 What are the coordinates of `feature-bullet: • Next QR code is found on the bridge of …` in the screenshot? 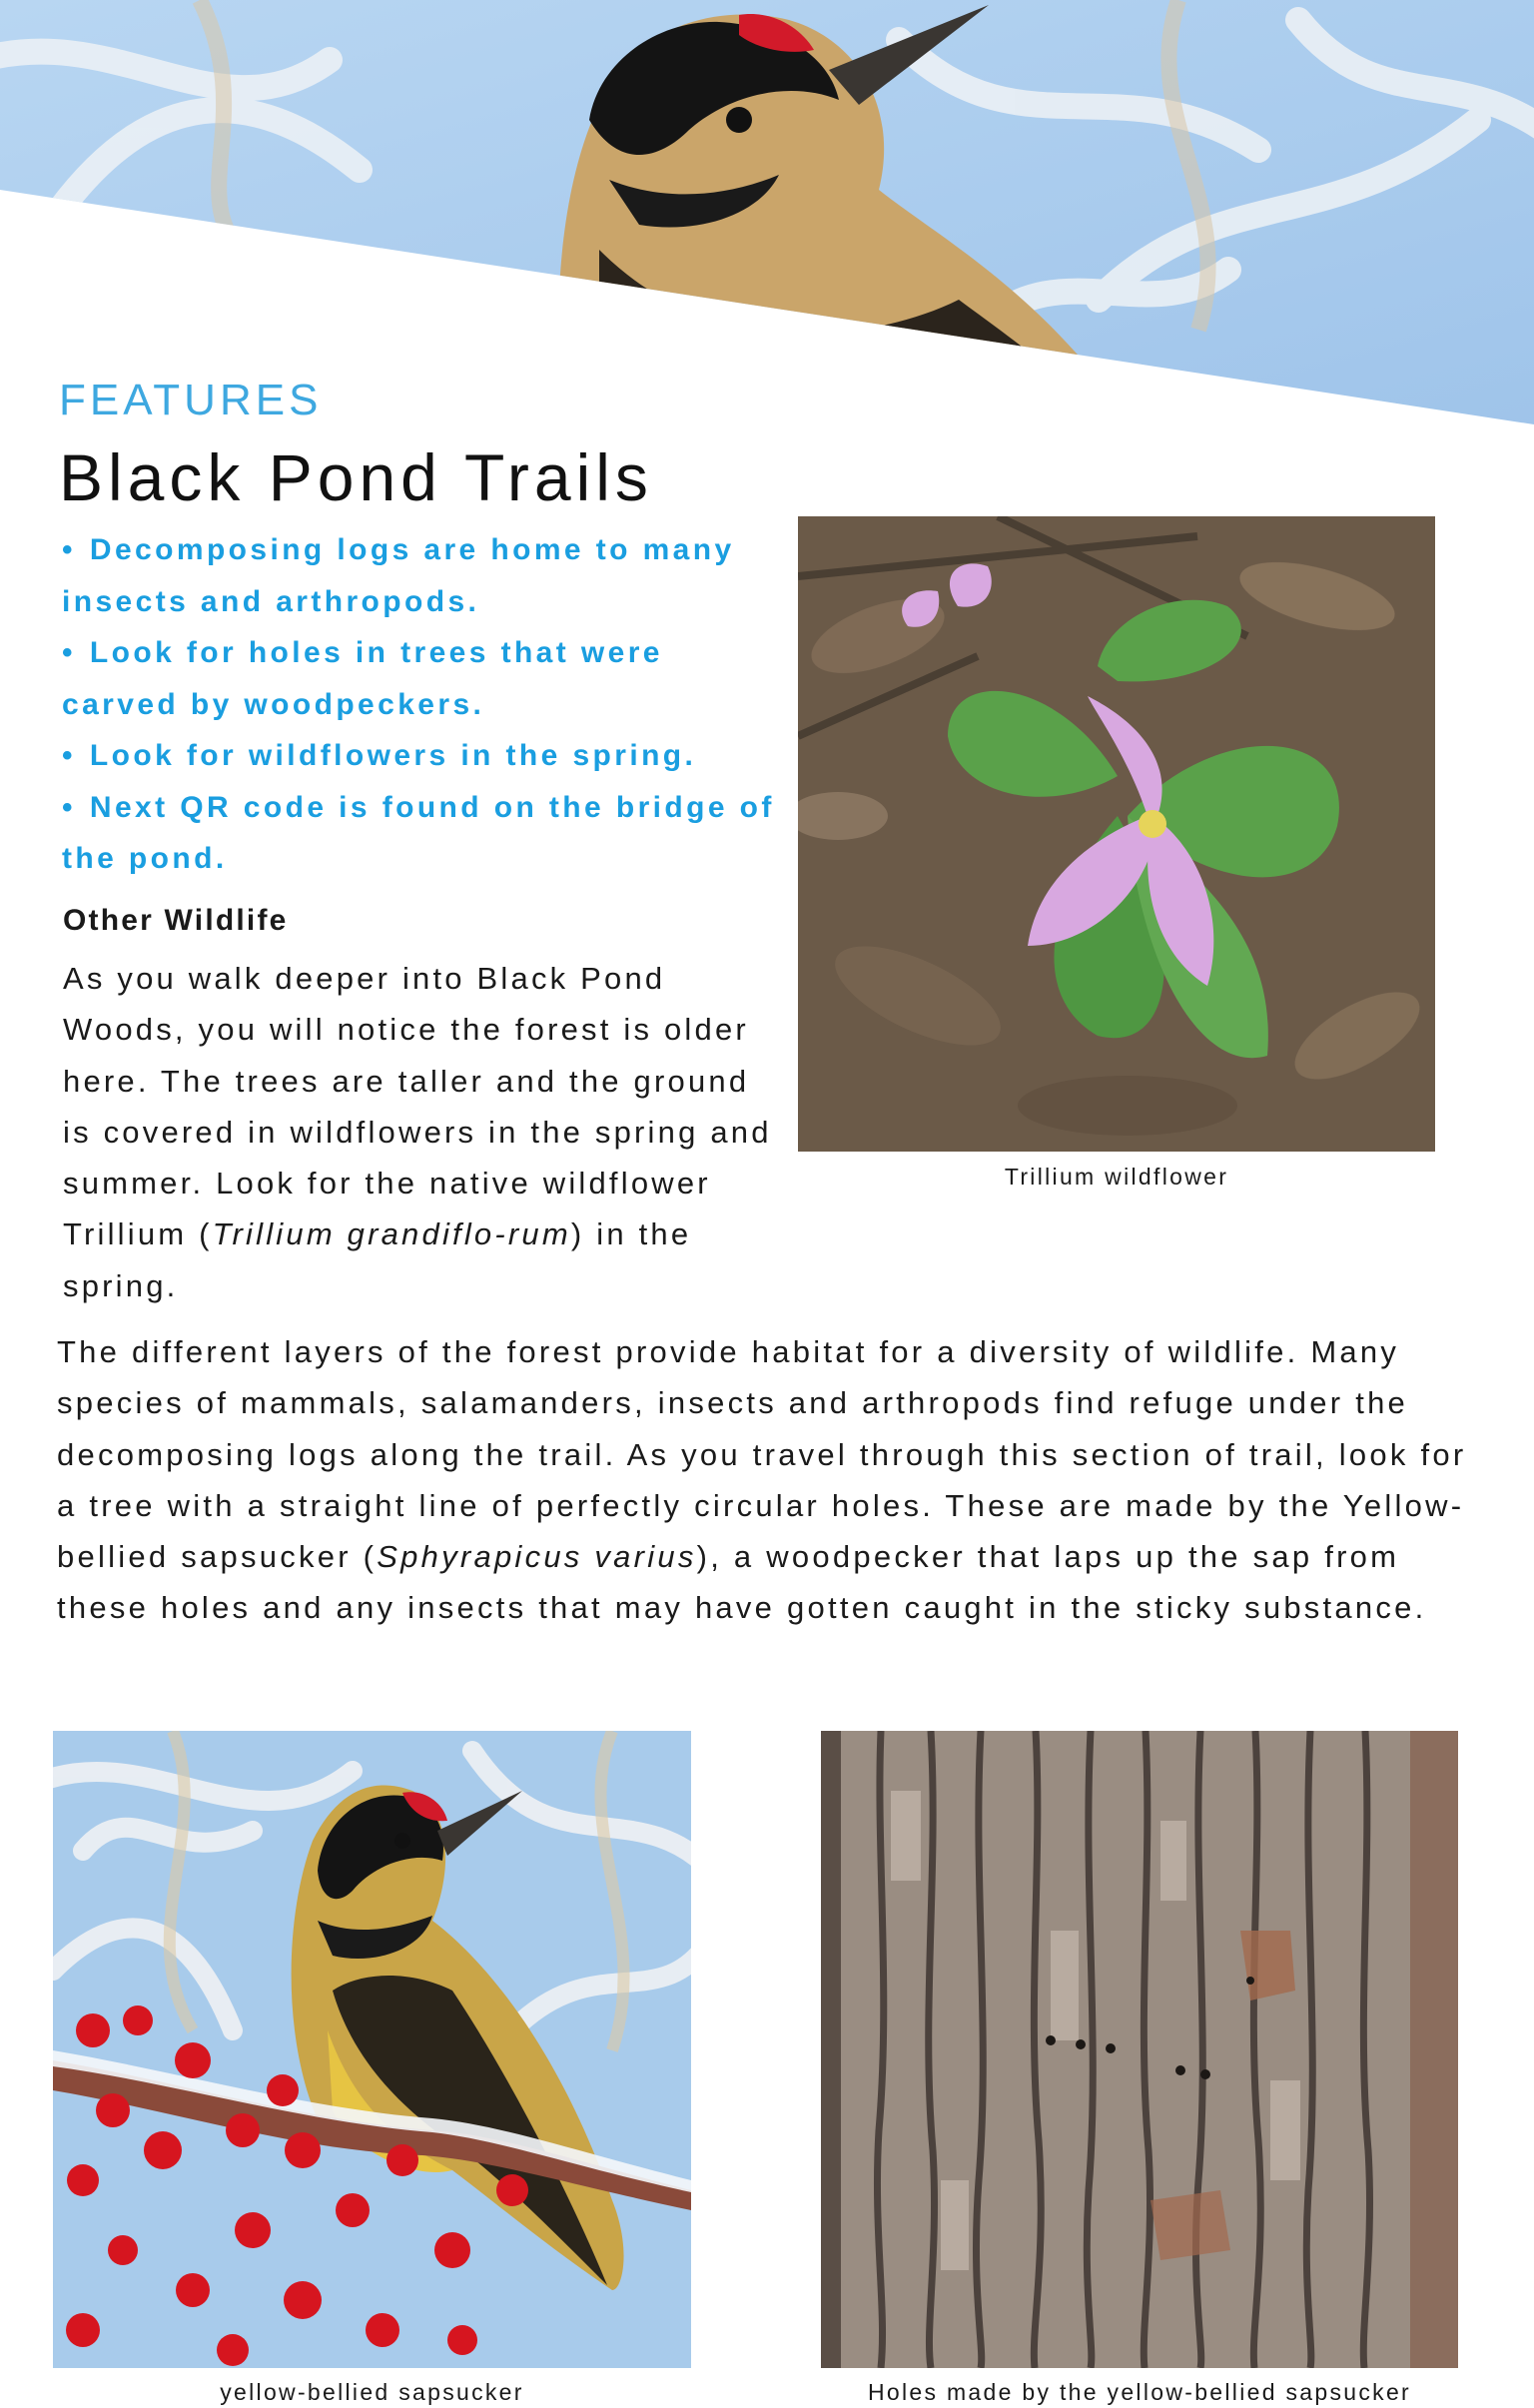 It's located at (418, 833).